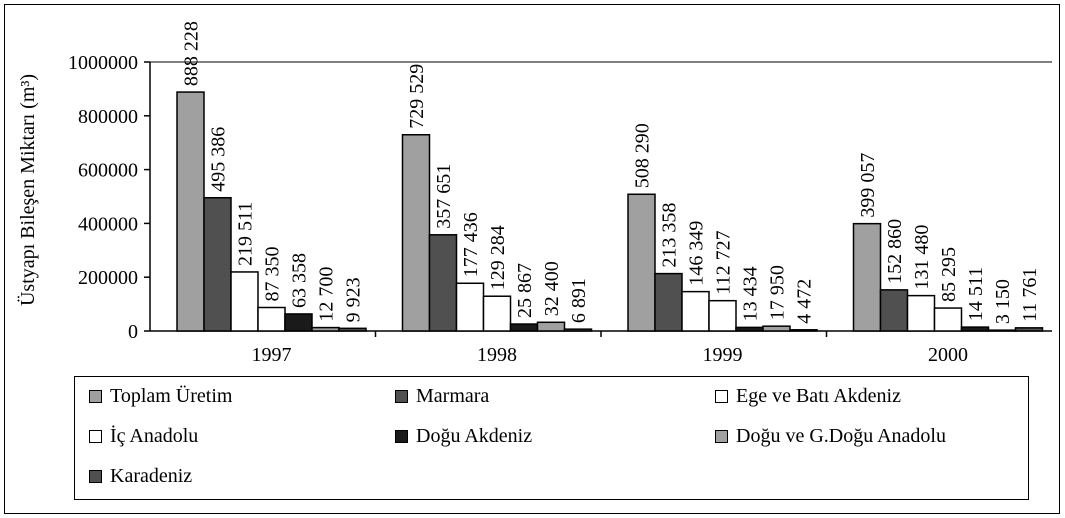 This screenshot has width=1065, height=518. What do you see at coordinates (497, 355) in the screenshot?
I see `x-tick-label: 1998` at bounding box center [497, 355].